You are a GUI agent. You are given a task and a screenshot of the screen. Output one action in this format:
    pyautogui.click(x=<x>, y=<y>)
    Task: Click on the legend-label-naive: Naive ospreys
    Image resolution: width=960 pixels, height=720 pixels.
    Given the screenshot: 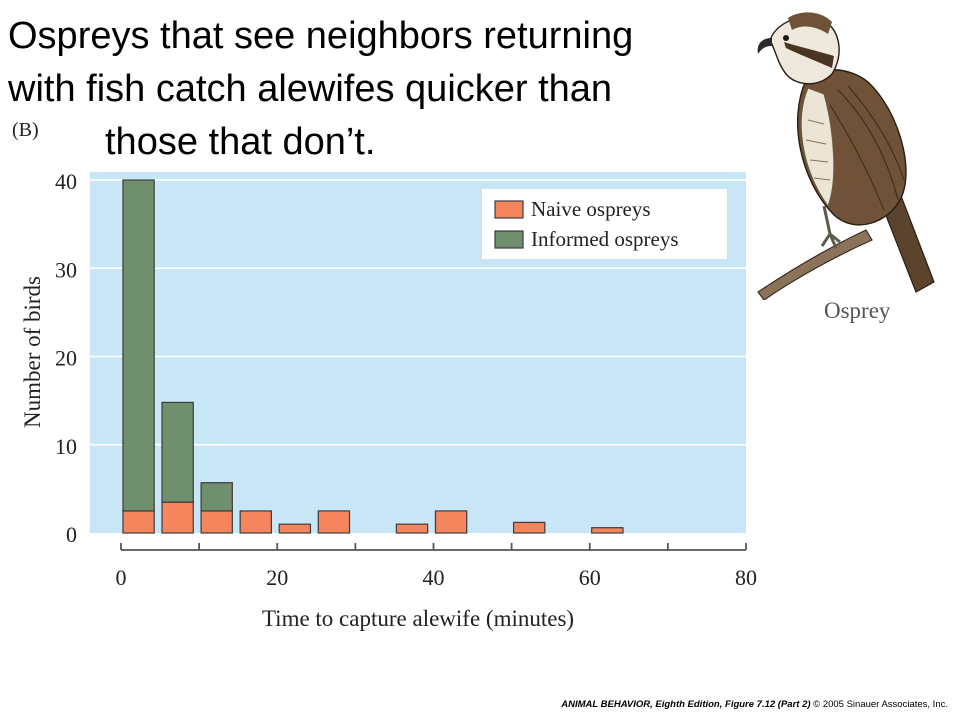 What is the action you would take?
    pyautogui.click(x=591, y=209)
    